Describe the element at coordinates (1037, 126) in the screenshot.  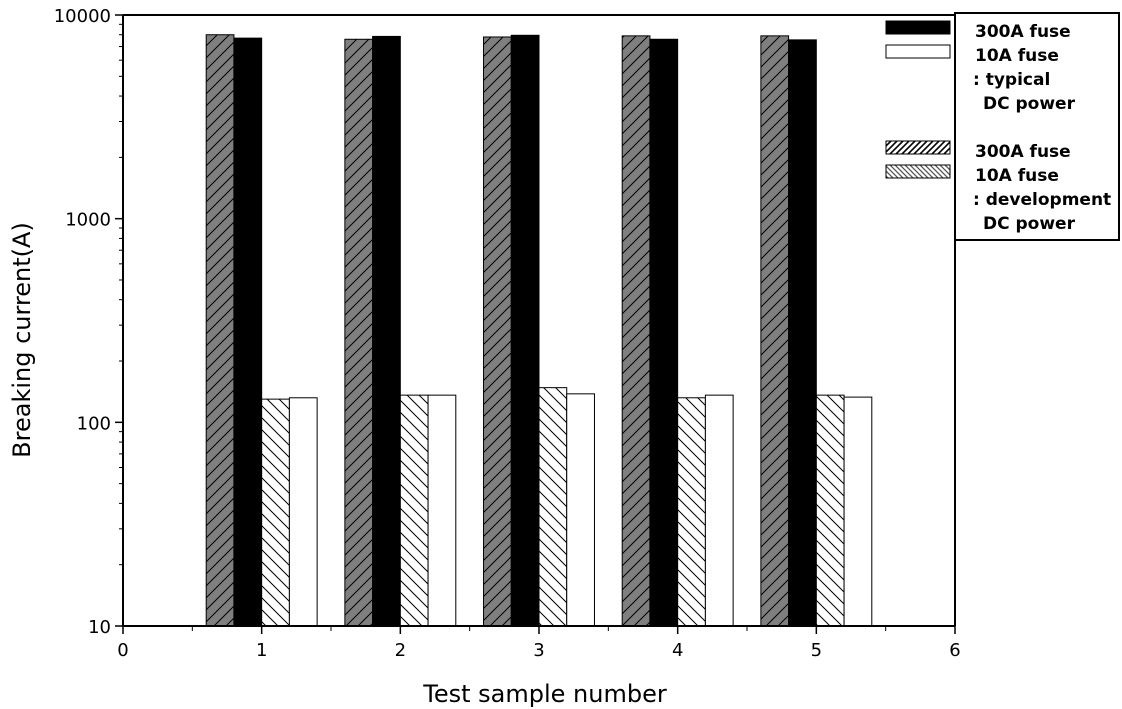
I see `legend-box` at that location.